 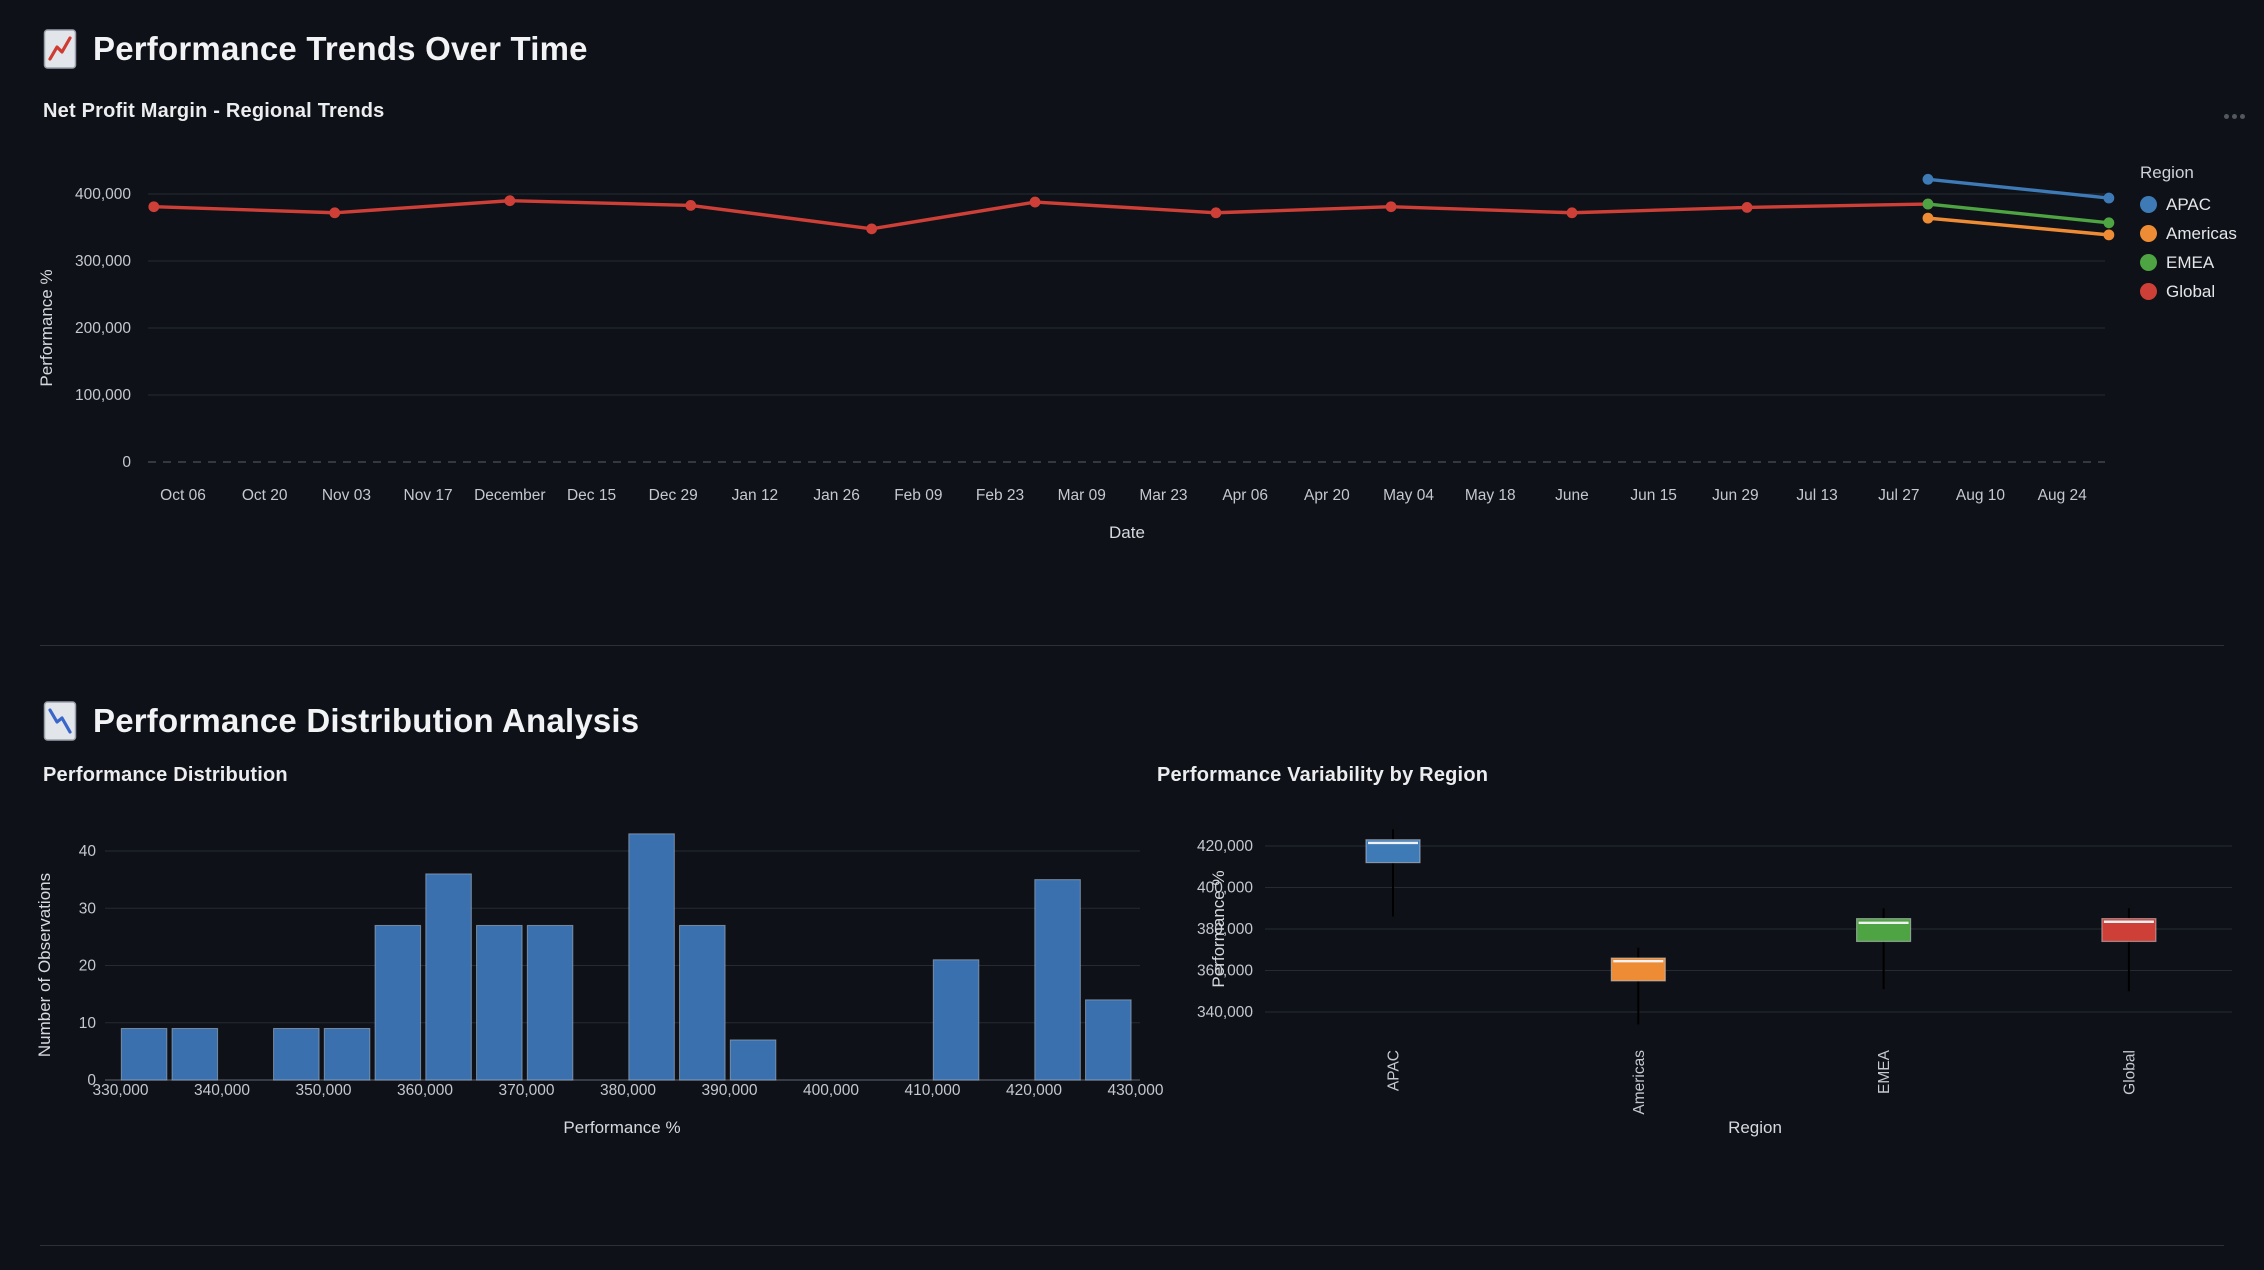 What do you see at coordinates (1572, 495) in the screenshot?
I see `trend-x-tick-label: June` at bounding box center [1572, 495].